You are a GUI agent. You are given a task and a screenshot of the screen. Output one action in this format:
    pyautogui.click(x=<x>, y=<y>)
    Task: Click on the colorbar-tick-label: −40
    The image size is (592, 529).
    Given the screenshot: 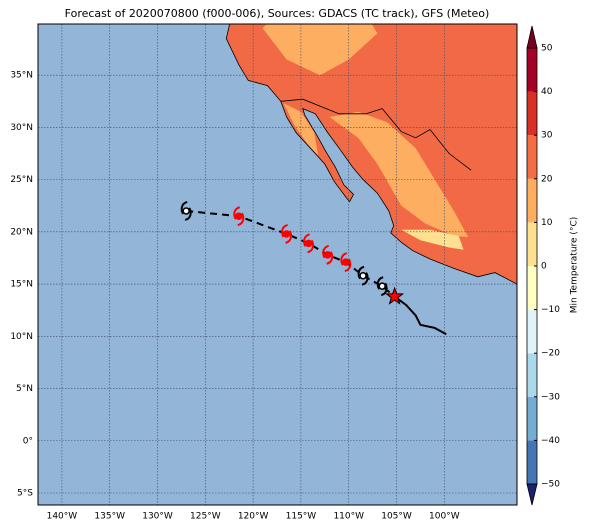 What is the action you would take?
    pyautogui.click(x=550, y=441)
    